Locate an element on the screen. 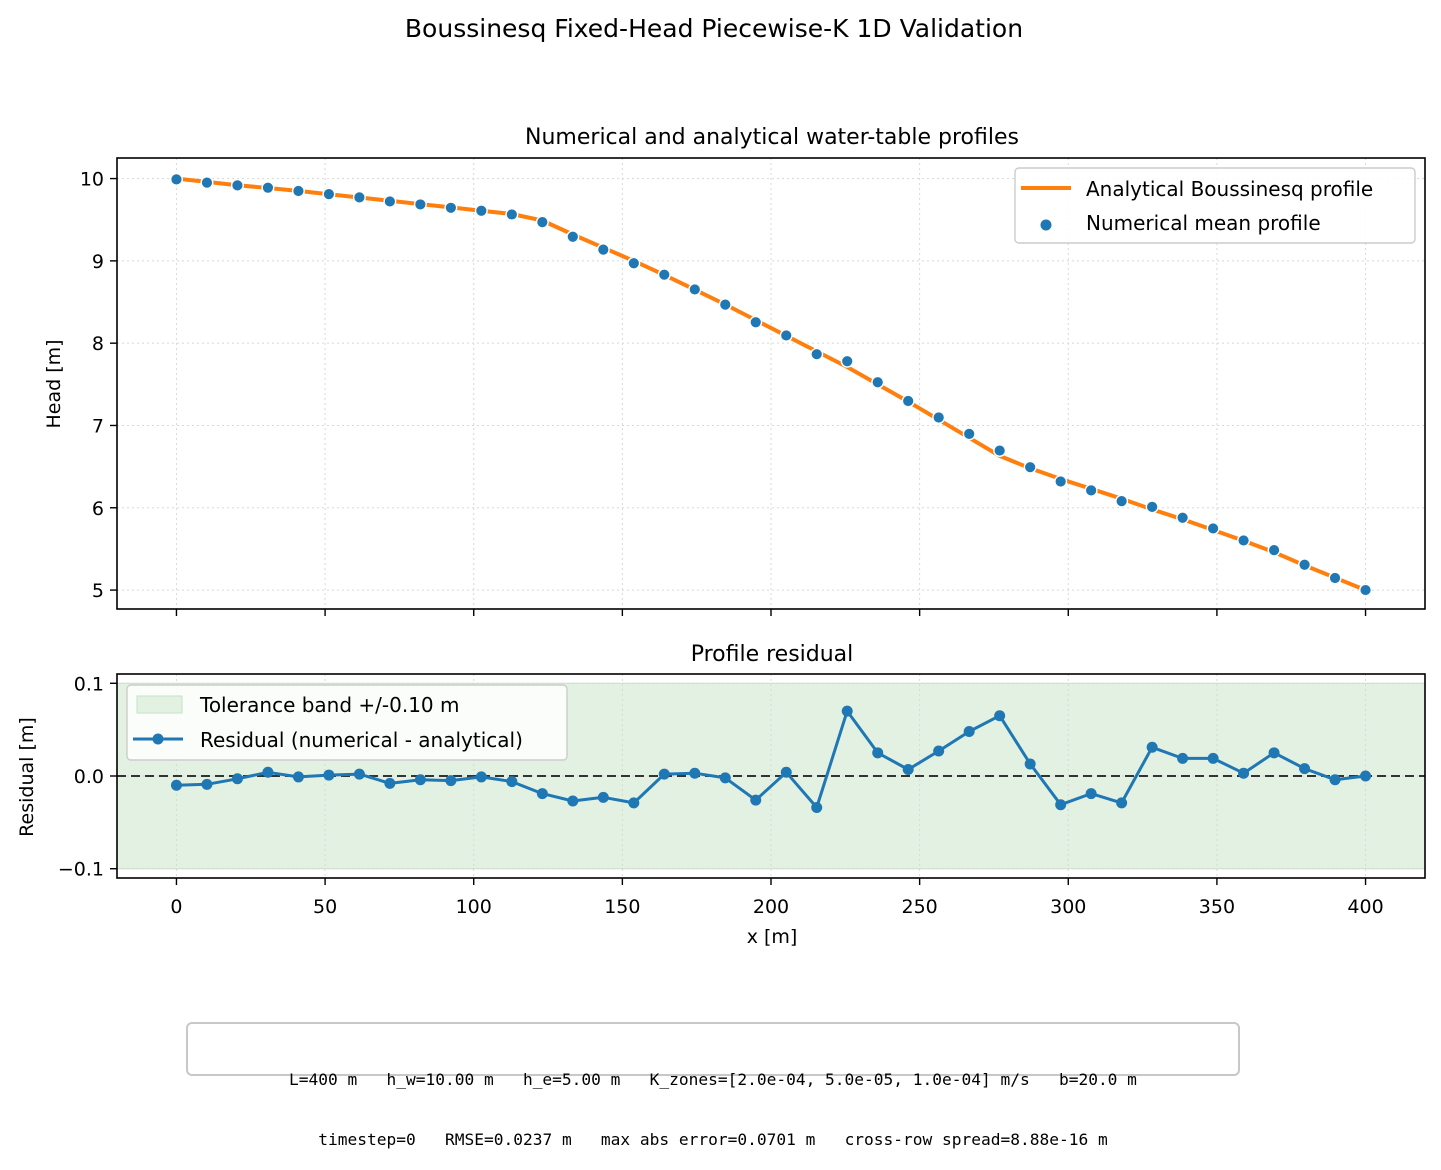 This screenshot has height=1170, width=1441. top-legend-frame is located at coordinates (1215, 205).